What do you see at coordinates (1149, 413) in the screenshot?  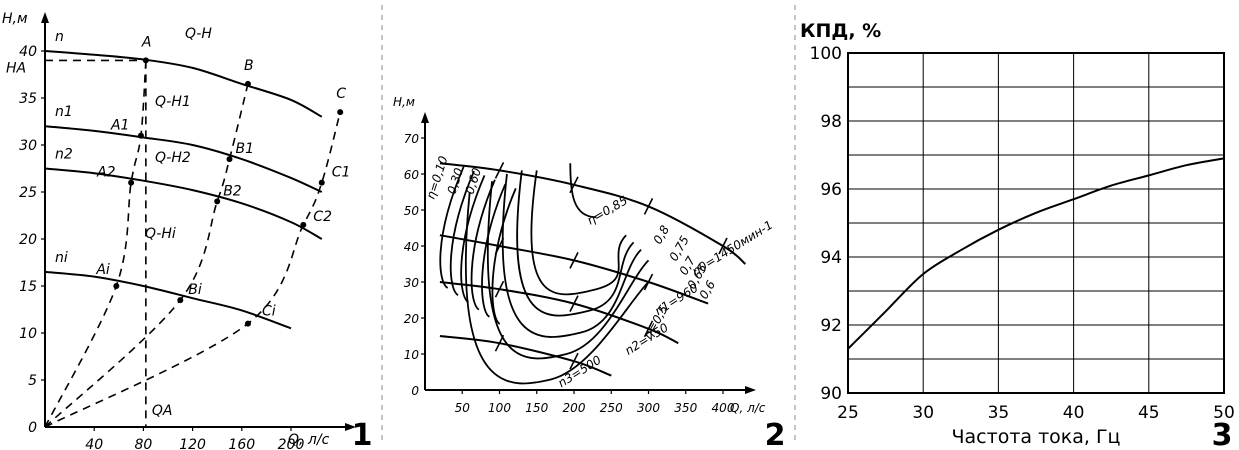 I see `x-tick-label: 45` at bounding box center [1149, 413].